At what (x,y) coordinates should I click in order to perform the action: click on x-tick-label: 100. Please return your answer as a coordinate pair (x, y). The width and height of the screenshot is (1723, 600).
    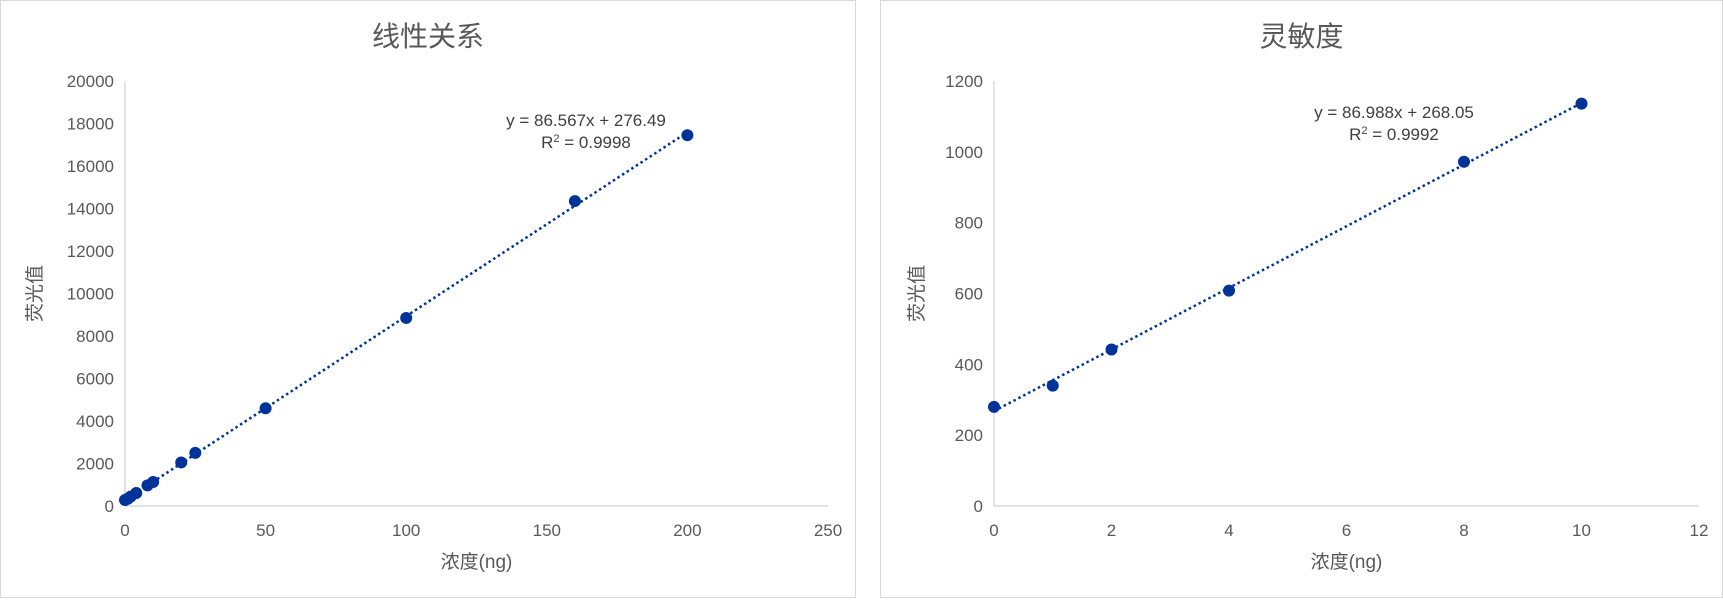
    Looking at the image, I should click on (406, 530).